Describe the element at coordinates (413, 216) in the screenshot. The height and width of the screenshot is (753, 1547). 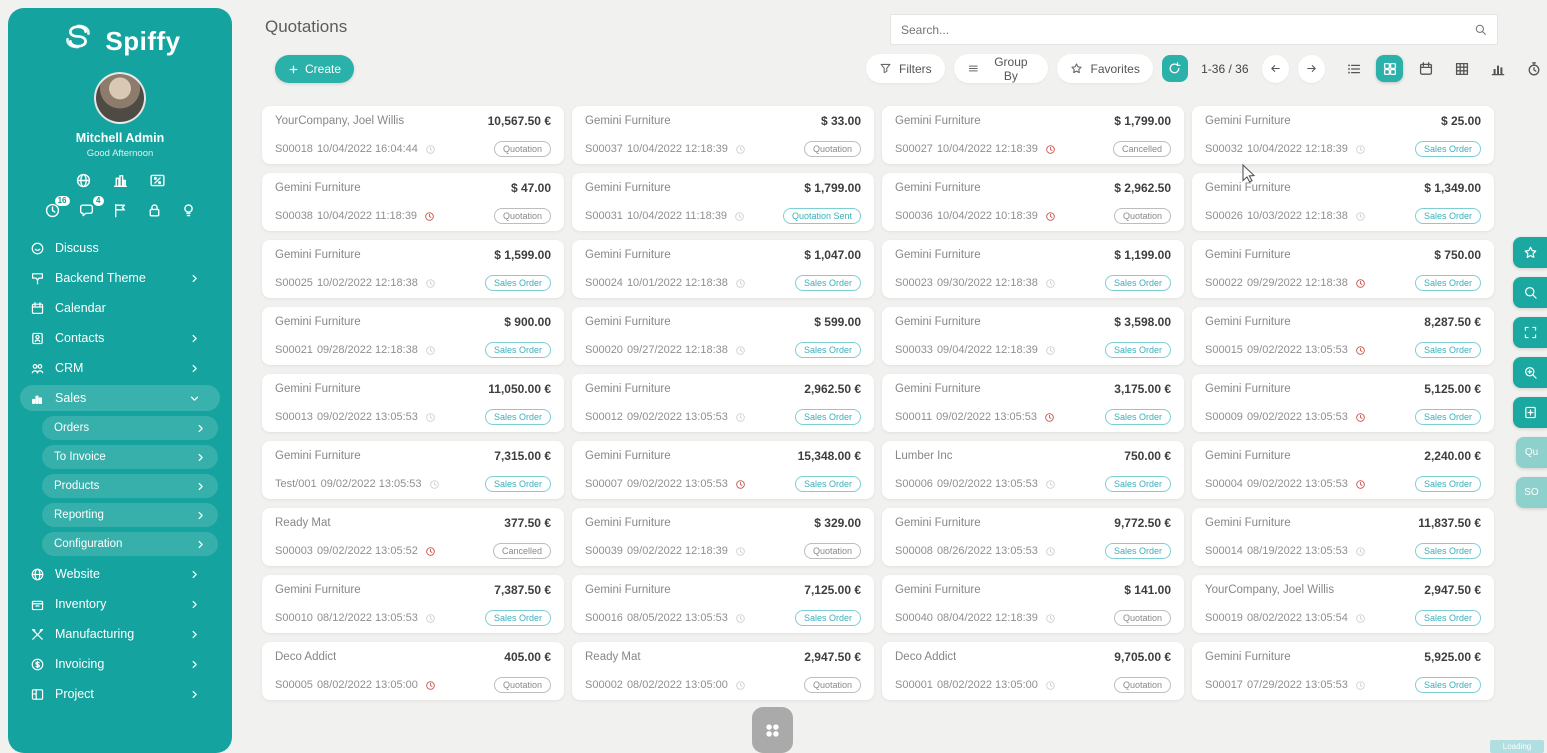
I see `card-bottom-row: S00038 10/04/2022 11:18:39 Quotation` at that location.